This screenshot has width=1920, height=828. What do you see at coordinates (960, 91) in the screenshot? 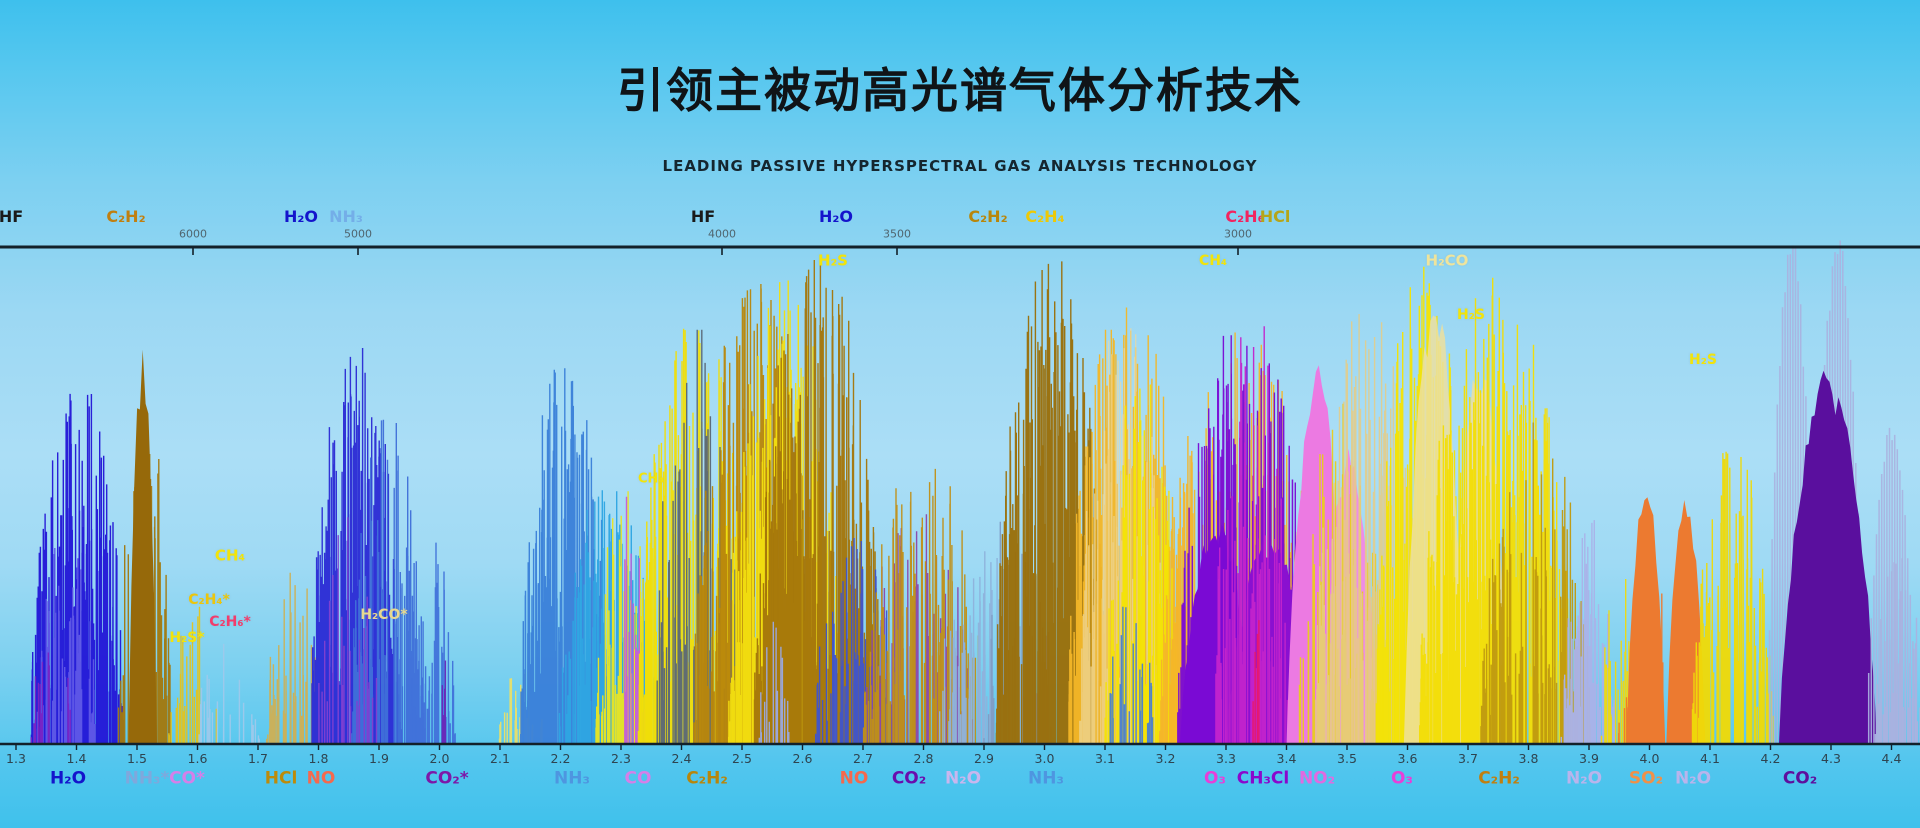
I see `page-title: 引领主被动高光谱气体分析技术` at bounding box center [960, 91].